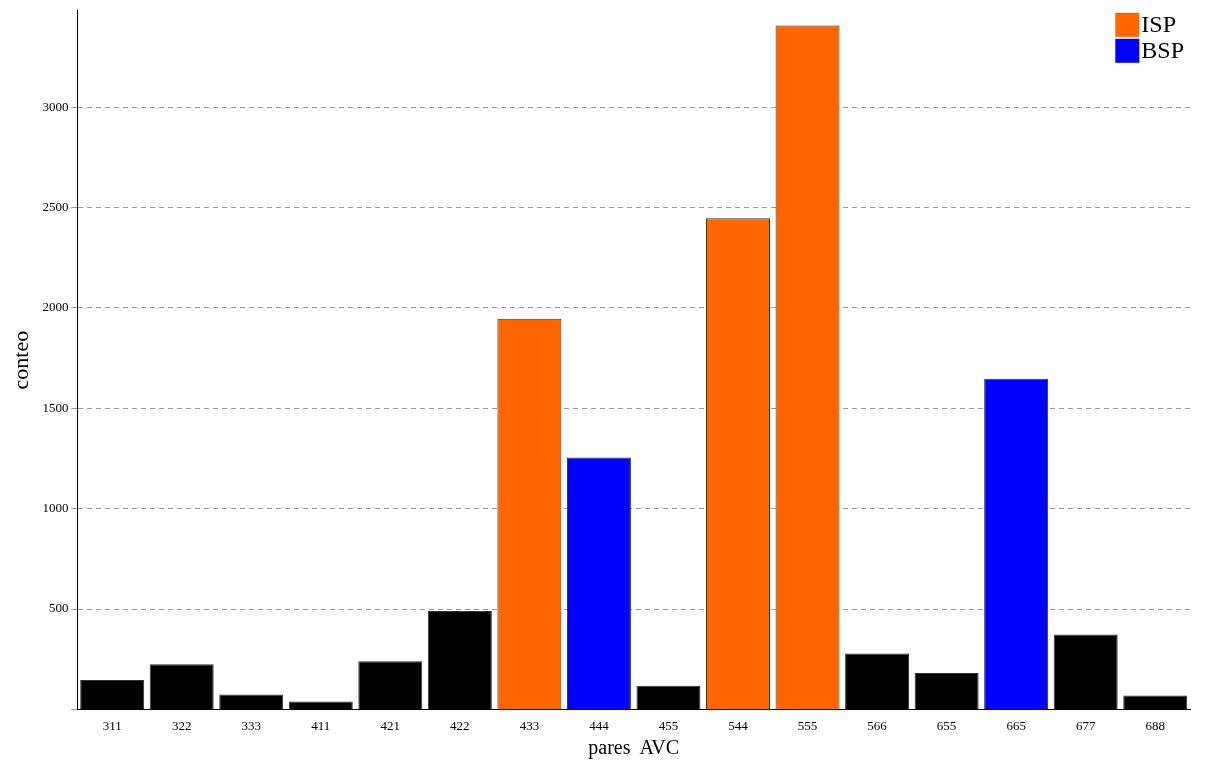 Image resolution: width=1225 pixels, height=763 pixels. Describe the element at coordinates (58, 608) in the screenshot. I see `y-tick-label: 500` at that location.